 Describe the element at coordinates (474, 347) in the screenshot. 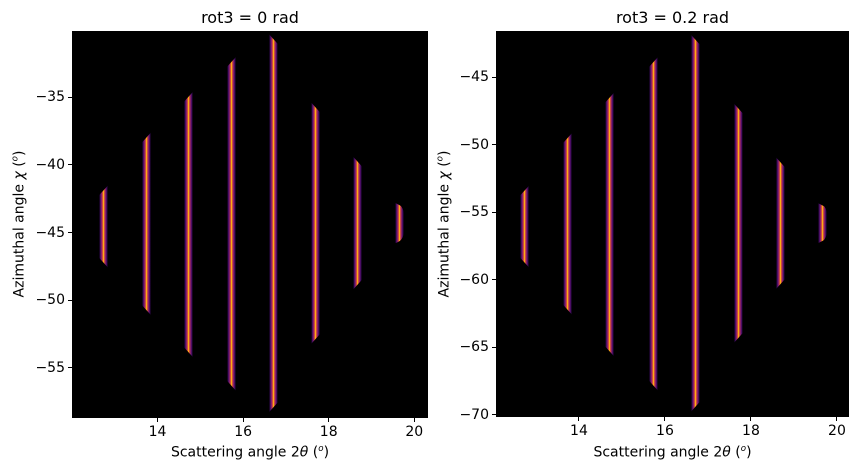

I see `y-tick-label: −65` at that location.